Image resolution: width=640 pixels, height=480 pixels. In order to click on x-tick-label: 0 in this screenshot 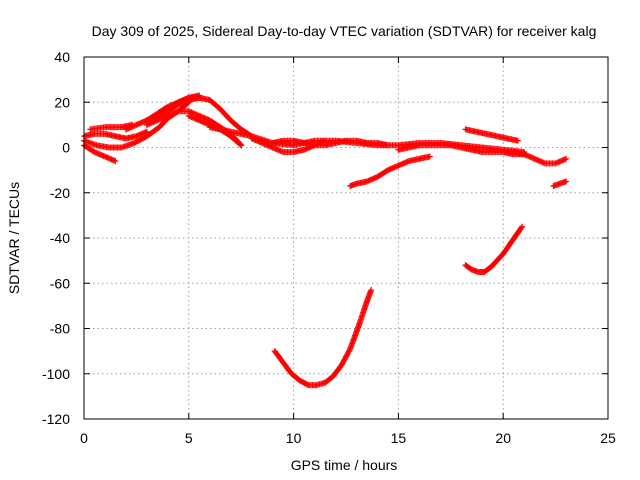, I will do `click(84, 438)`.